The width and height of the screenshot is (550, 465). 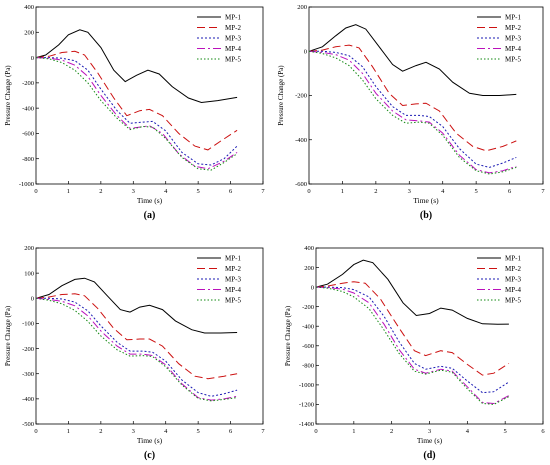 What do you see at coordinates (28, 374) in the screenshot?
I see `y-tick-label: -300` at bounding box center [28, 374].